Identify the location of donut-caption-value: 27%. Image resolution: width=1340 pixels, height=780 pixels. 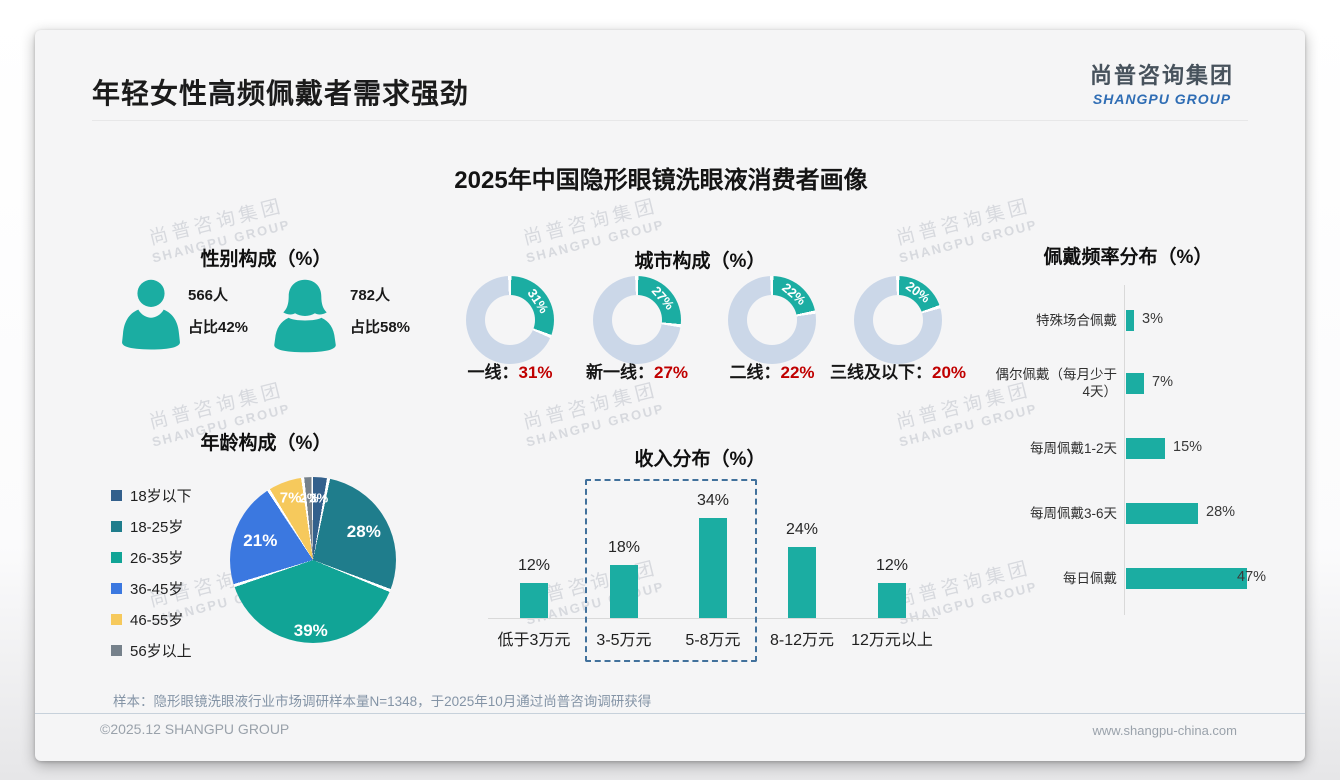
(671, 372).